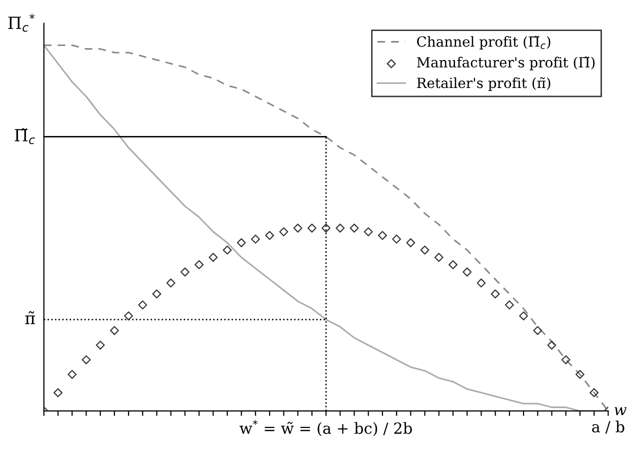 This screenshot has width=627, height=467. I want to click on x-tick-label: a / b, so click(608, 427).